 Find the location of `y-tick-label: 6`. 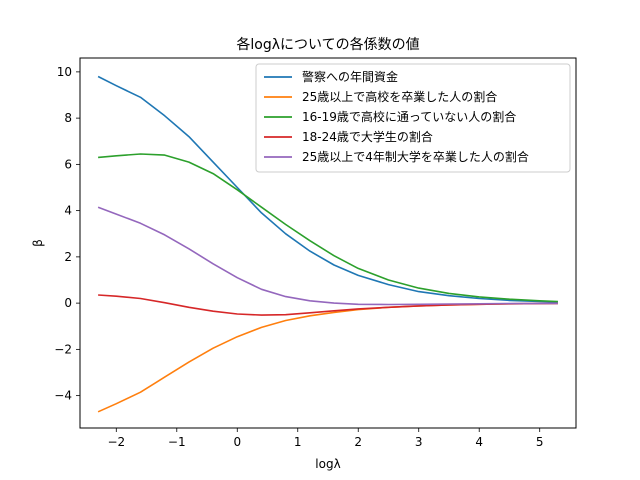

y-tick-label: 6 is located at coordinates (68, 164).